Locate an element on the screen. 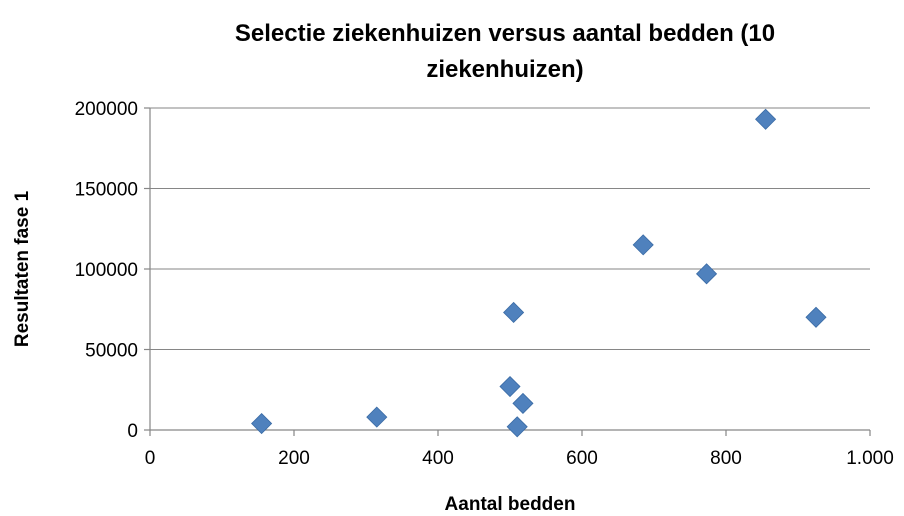 This screenshot has width=904, height=516. x-tick-label: 400 is located at coordinates (438, 458).